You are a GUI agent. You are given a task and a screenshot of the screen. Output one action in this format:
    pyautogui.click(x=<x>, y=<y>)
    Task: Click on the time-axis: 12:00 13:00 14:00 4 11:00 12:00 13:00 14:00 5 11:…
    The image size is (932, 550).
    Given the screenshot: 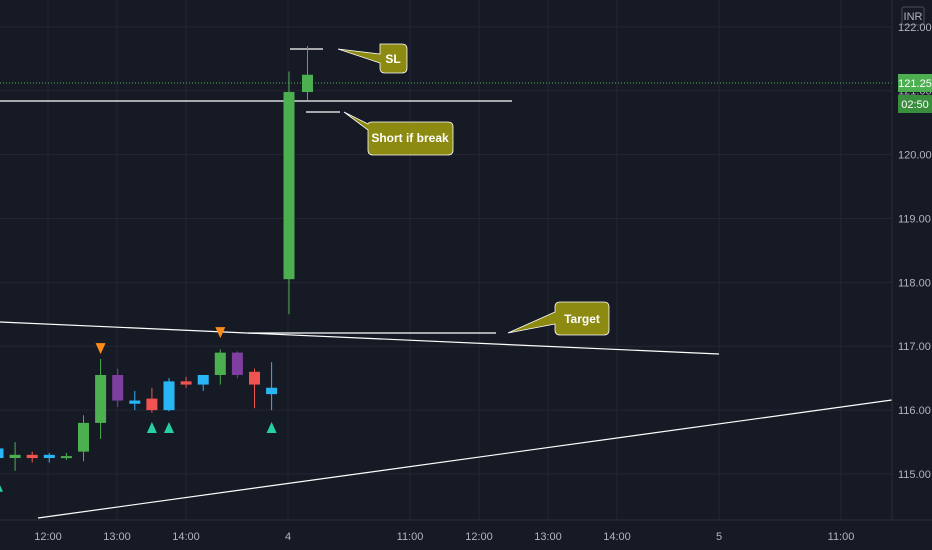 What is the action you would take?
    pyautogui.click(x=466, y=531)
    